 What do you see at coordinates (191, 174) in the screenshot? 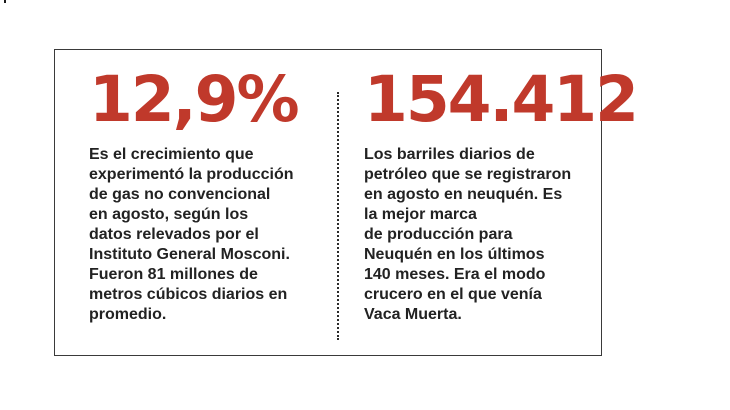
I see `stat-text-line: experimentó la producción` at bounding box center [191, 174].